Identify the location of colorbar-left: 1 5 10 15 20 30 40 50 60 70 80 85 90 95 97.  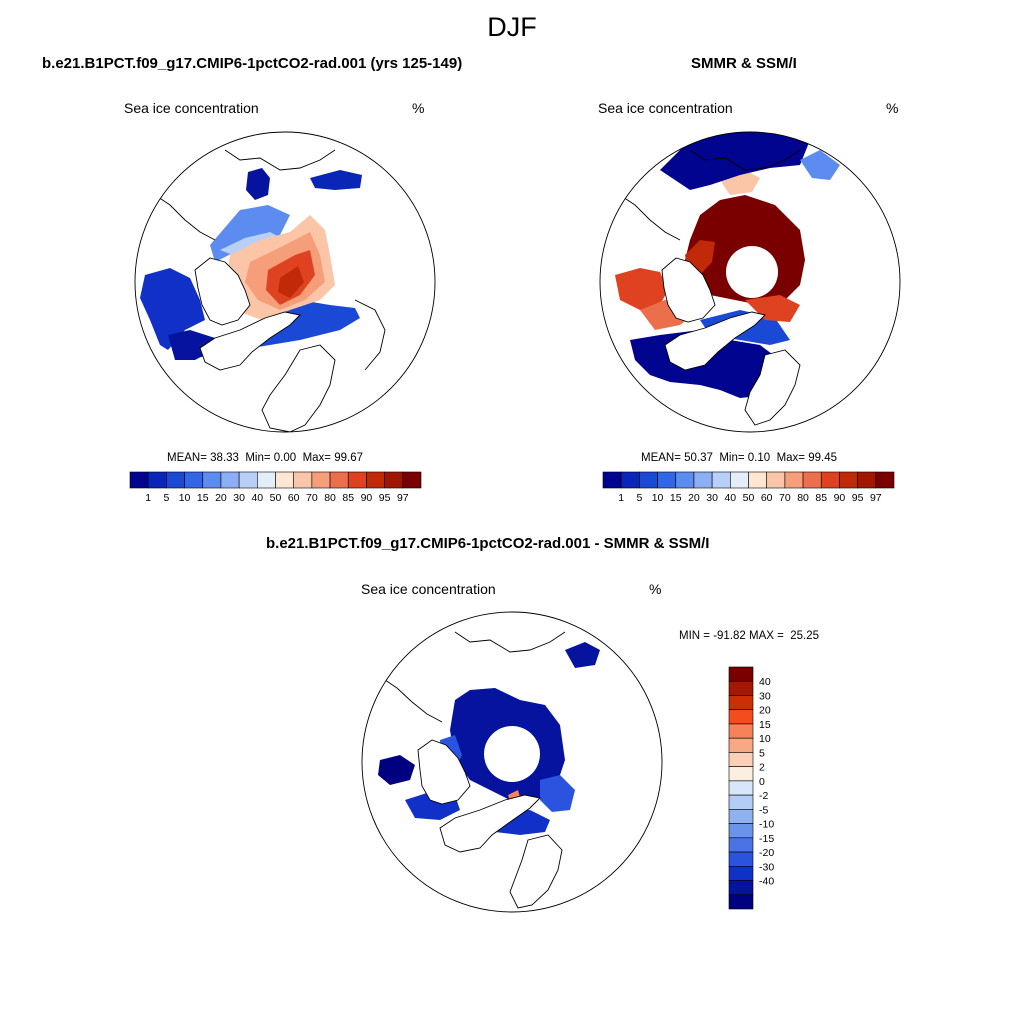
(275, 487).